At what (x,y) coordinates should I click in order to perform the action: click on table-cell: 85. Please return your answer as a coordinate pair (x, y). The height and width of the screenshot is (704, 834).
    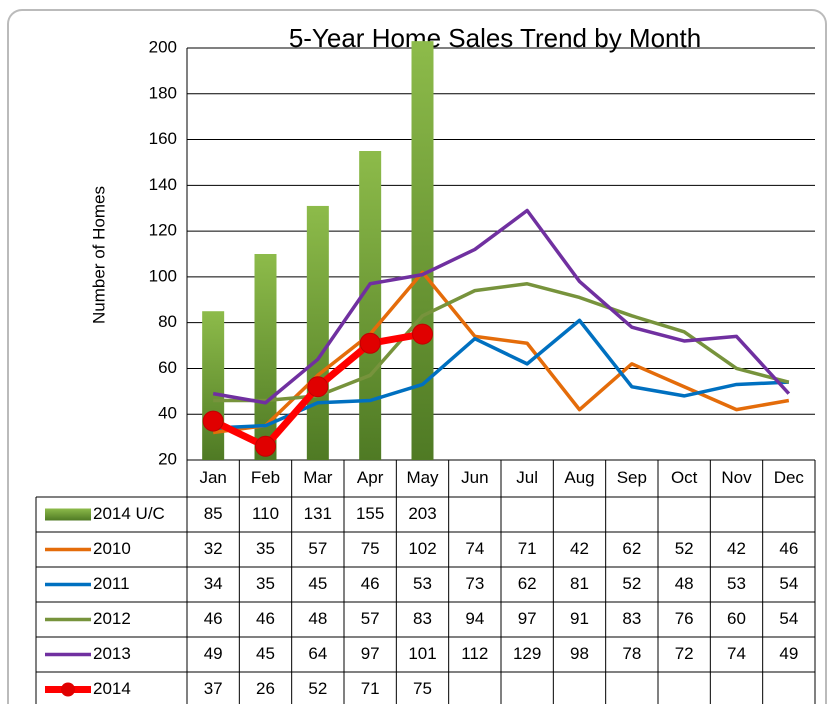
    Looking at the image, I should click on (213, 513).